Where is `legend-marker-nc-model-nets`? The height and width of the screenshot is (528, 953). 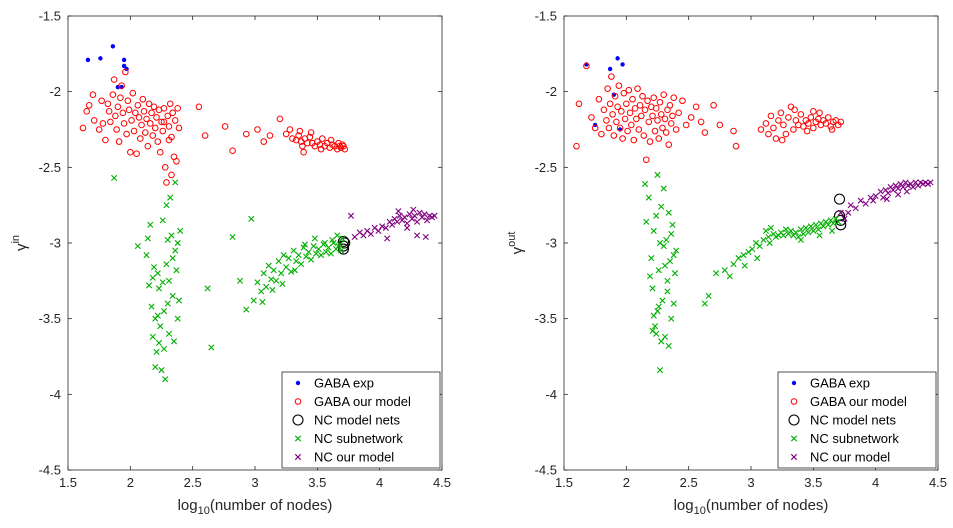
legend-marker-nc-model-nets is located at coordinates (298, 420).